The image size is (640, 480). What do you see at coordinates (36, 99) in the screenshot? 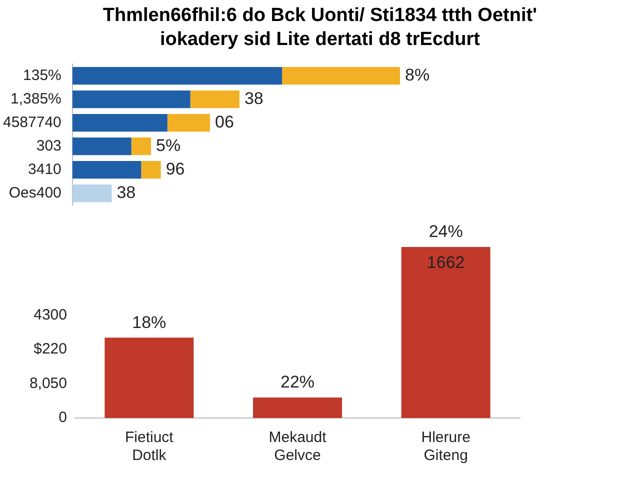
I see `y-tick-label: 1,385%` at bounding box center [36, 99].